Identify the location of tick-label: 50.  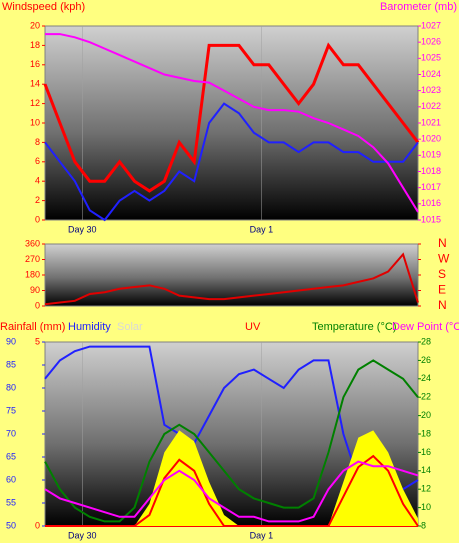
(11, 525).